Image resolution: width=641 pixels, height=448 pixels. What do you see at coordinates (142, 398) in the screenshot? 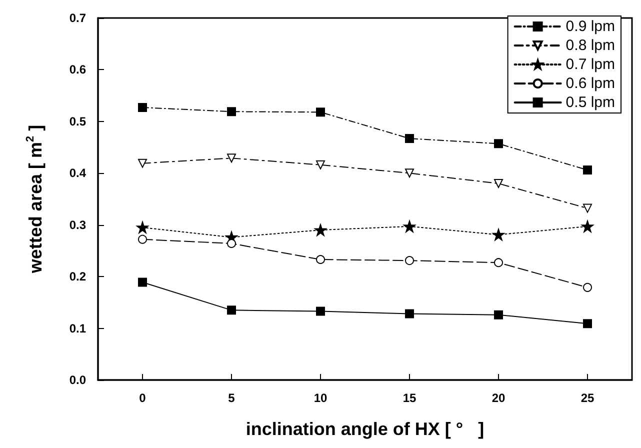
I see `x-tick-label: 0` at bounding box center [142, 398].